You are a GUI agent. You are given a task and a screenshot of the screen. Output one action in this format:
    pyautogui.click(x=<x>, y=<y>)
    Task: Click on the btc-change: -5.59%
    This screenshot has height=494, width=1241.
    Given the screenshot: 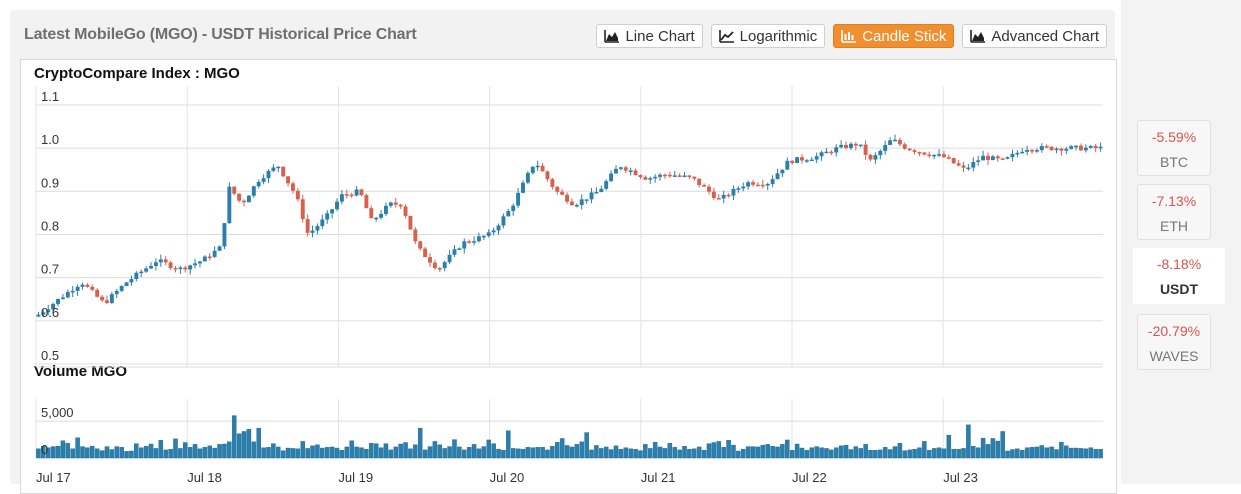 What is the action you would take?
    pyautogui.click(x=1174, y=137)
    